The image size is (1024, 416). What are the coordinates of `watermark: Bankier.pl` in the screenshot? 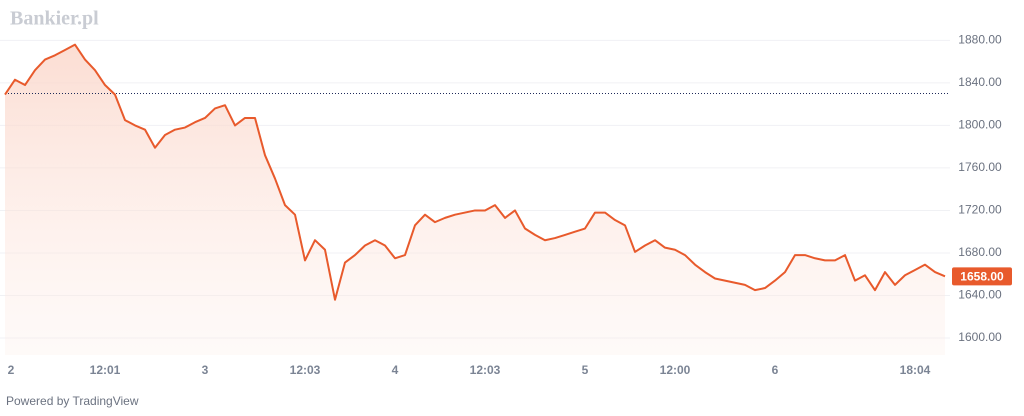 It's located at (54, 19).